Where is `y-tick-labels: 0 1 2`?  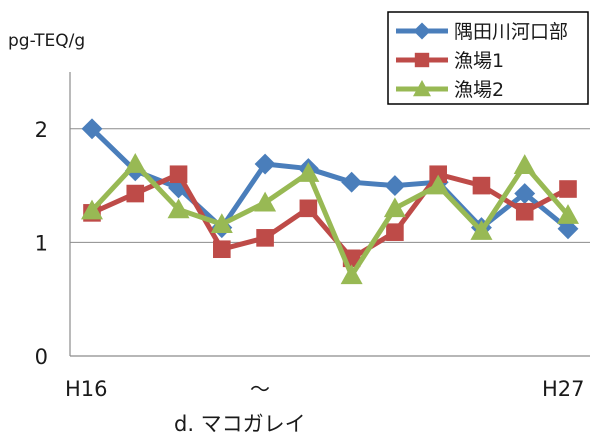
y-tick-labels: 0 1 2 is located at coordinates (41, 243).